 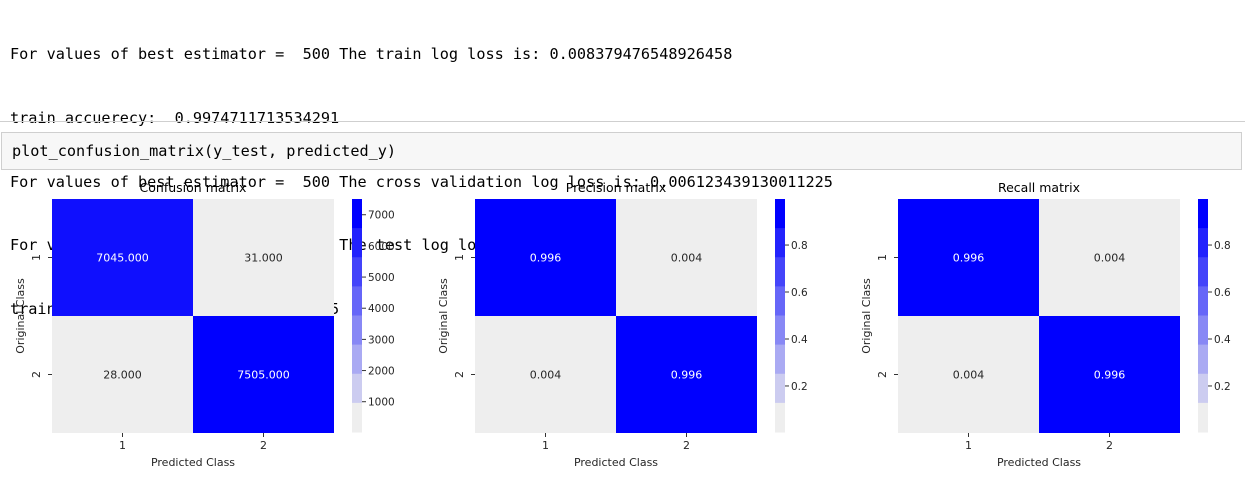 What do you see at coordinates (381, 216) in the screenshot?
I see `colorbar-tick-label: 7000` at bounding box center [381, 216].